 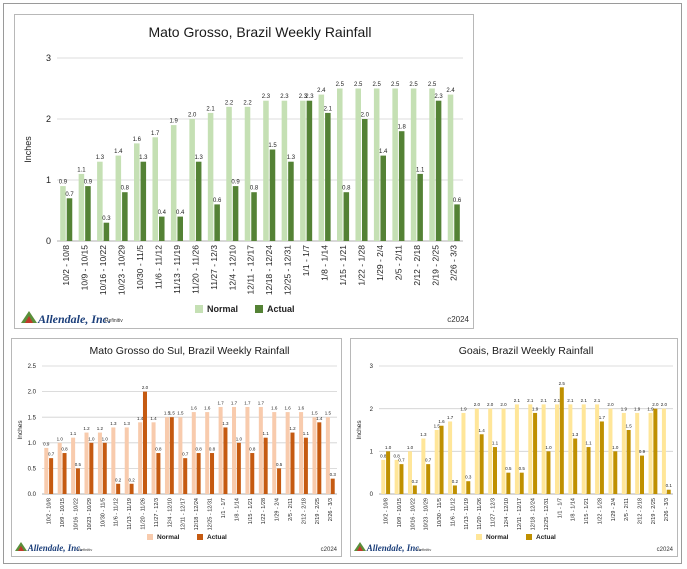 What do you see at coordinates (468, 477) in the screenshot?
I see `data-label: 0.3` at bounding box center [468, 477].